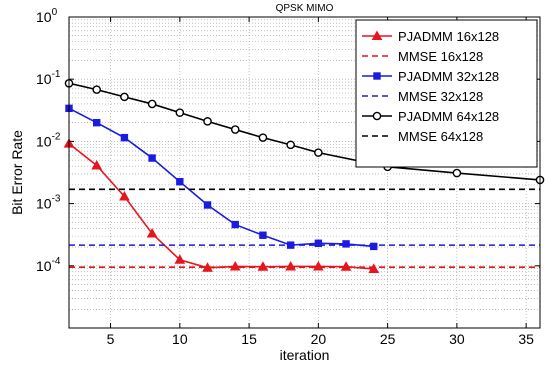 The width and height of the screenshot is (546, 371). What do you see at coordinates (448, 76) in the screenshot?
I see `legend-label: PJADMM 32x128` at bounding box center [448, 76].